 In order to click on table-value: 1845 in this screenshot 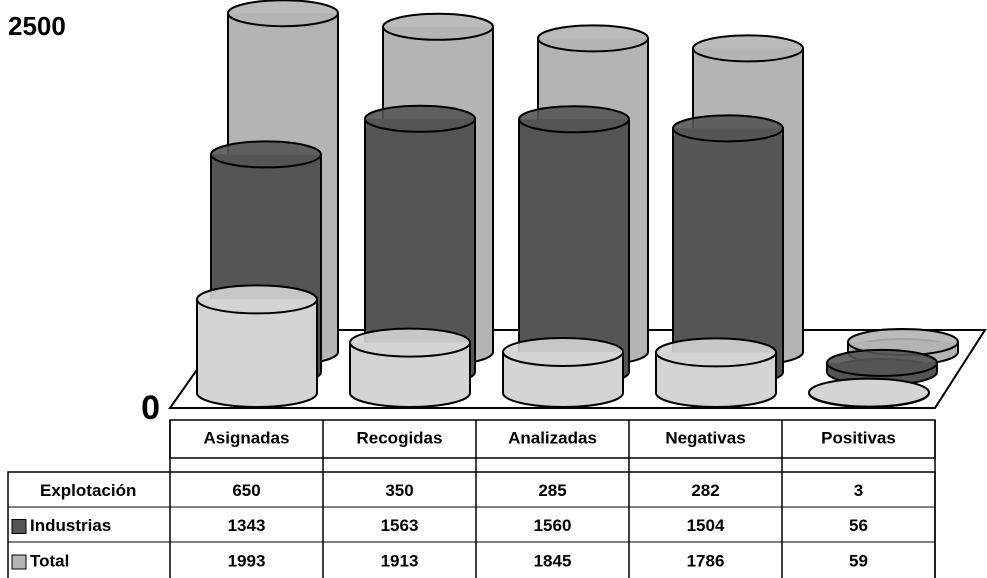, I will do `click(553, 560)`.